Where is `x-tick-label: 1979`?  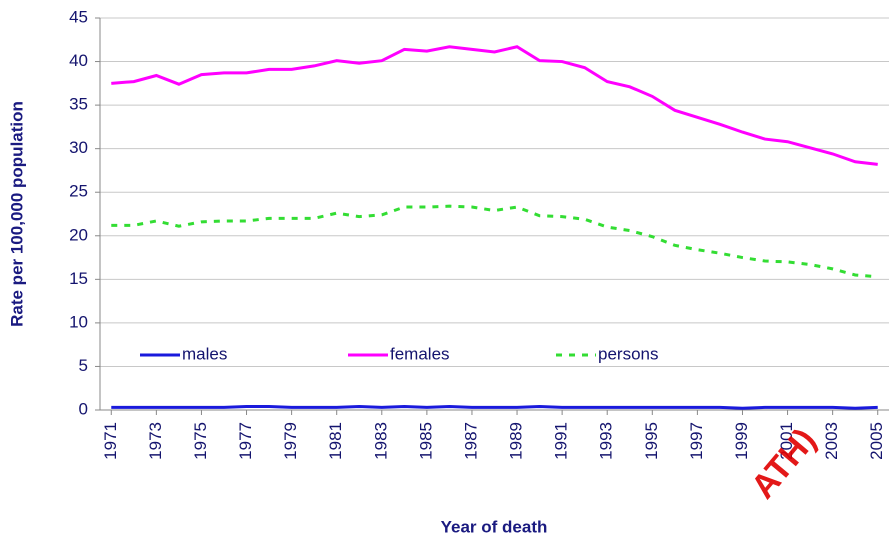
x-tick-label: 1979 is located at coordinates (290, 441).